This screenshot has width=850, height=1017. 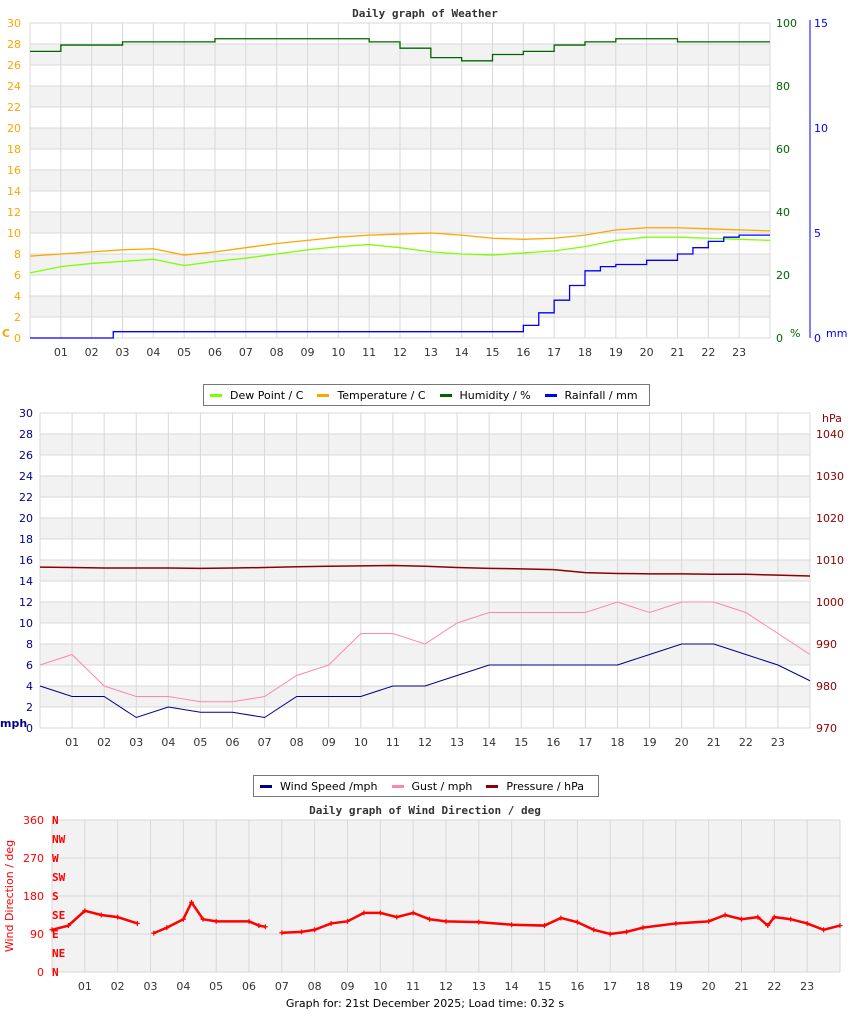 I want to click on y-tick-label: 360, so click(x=33, y=820).